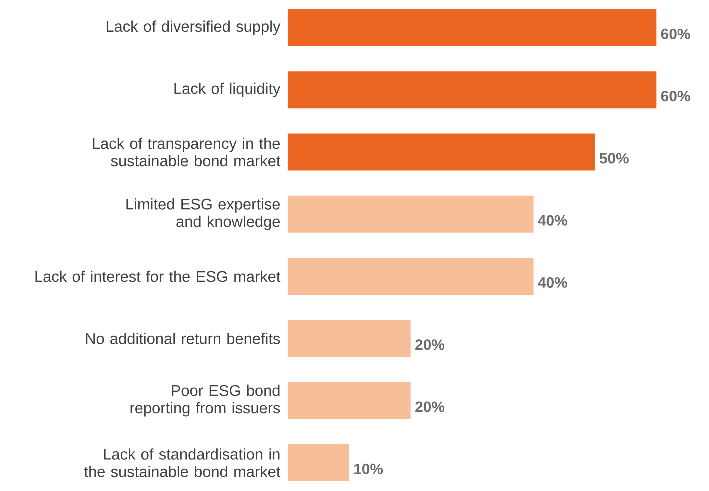 The width and height of the screenshot is (709, 491). I want to click on data-label: 10%, so click(369, 469).